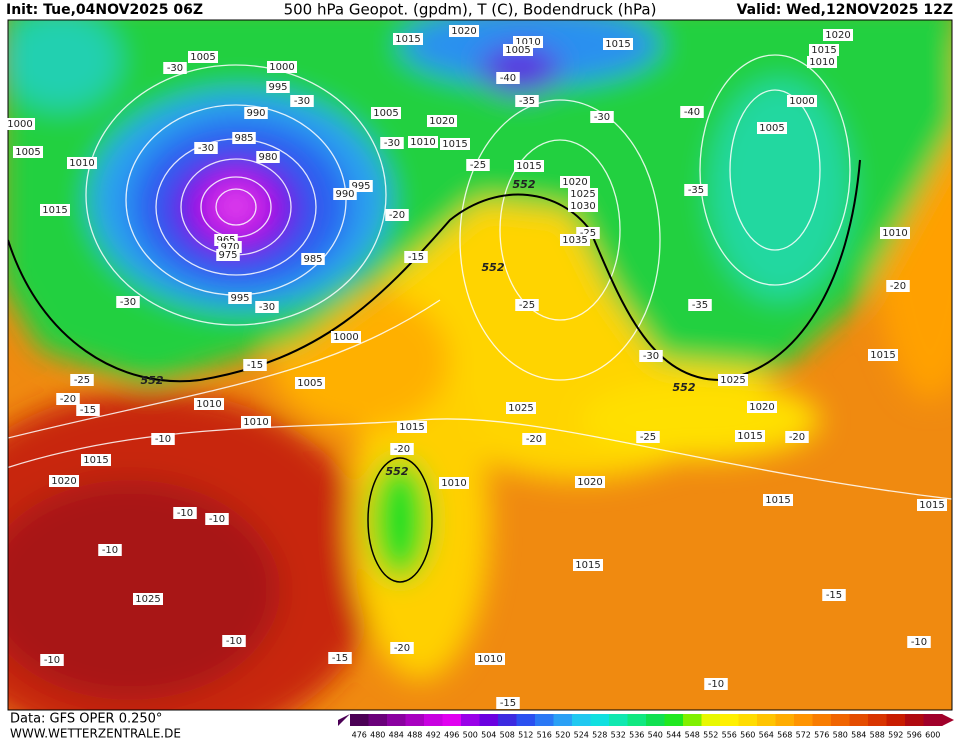  I want to click on isobar-label: 975, so click(227, 255).